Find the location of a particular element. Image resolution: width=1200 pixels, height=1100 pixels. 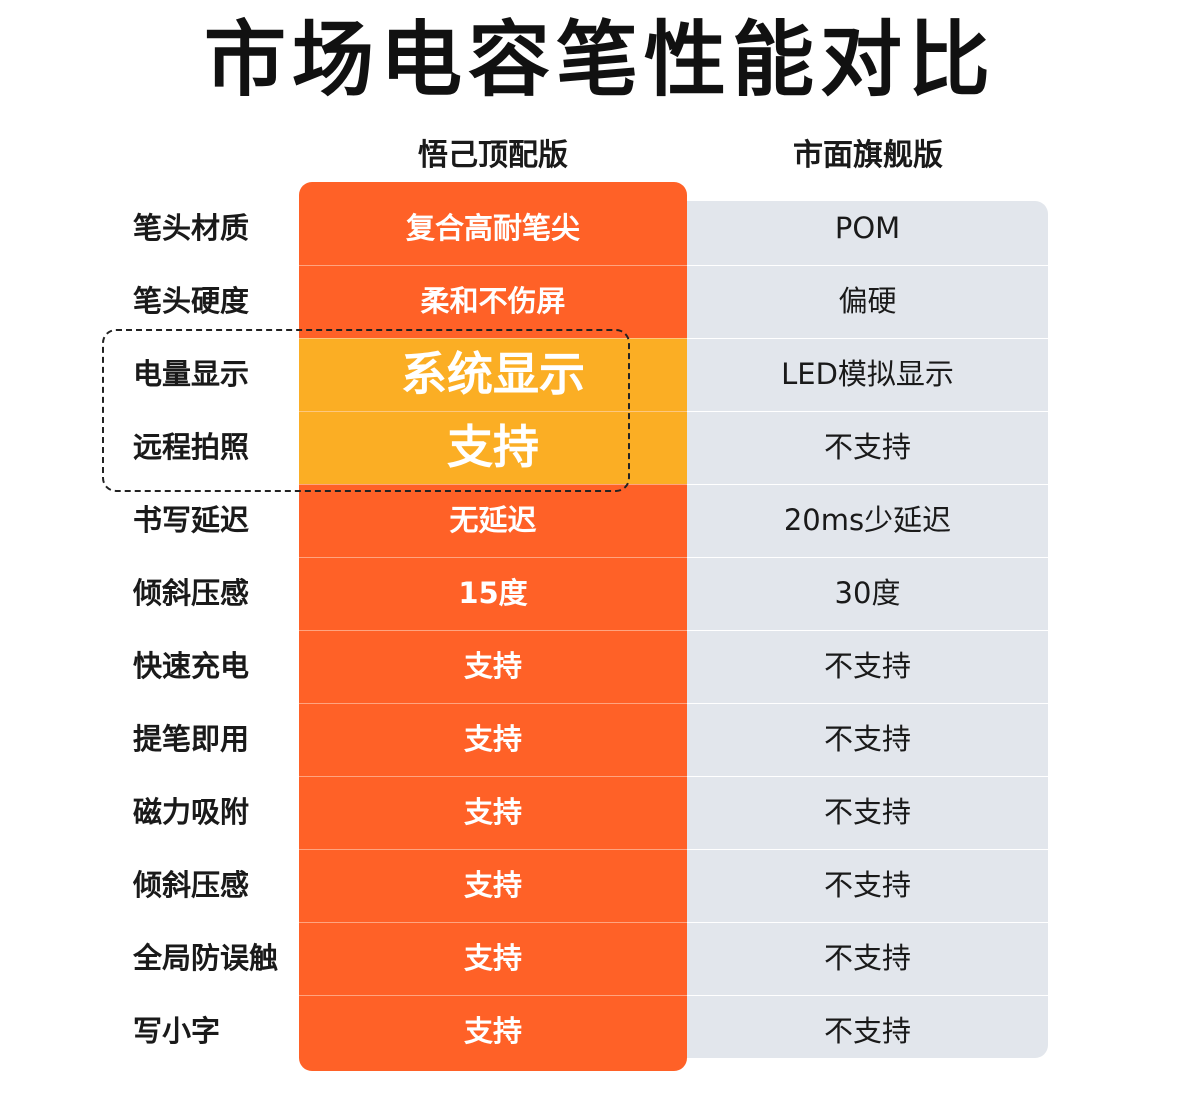

column-header-market: 市面旗舰版 is located at coordinates (868, 155).